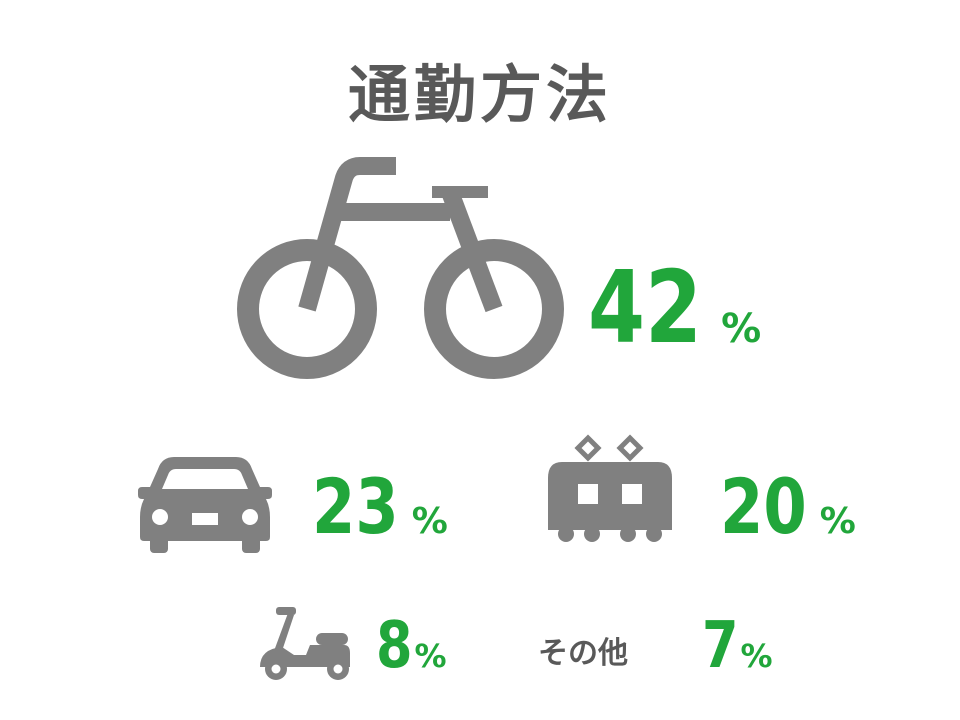 Image resolution: width=960 pixels, height=720 pixels. What do you see at coordinates (355, 506) in the screenshot?
I see `car-value: 23` at bounding box center [355, 506].